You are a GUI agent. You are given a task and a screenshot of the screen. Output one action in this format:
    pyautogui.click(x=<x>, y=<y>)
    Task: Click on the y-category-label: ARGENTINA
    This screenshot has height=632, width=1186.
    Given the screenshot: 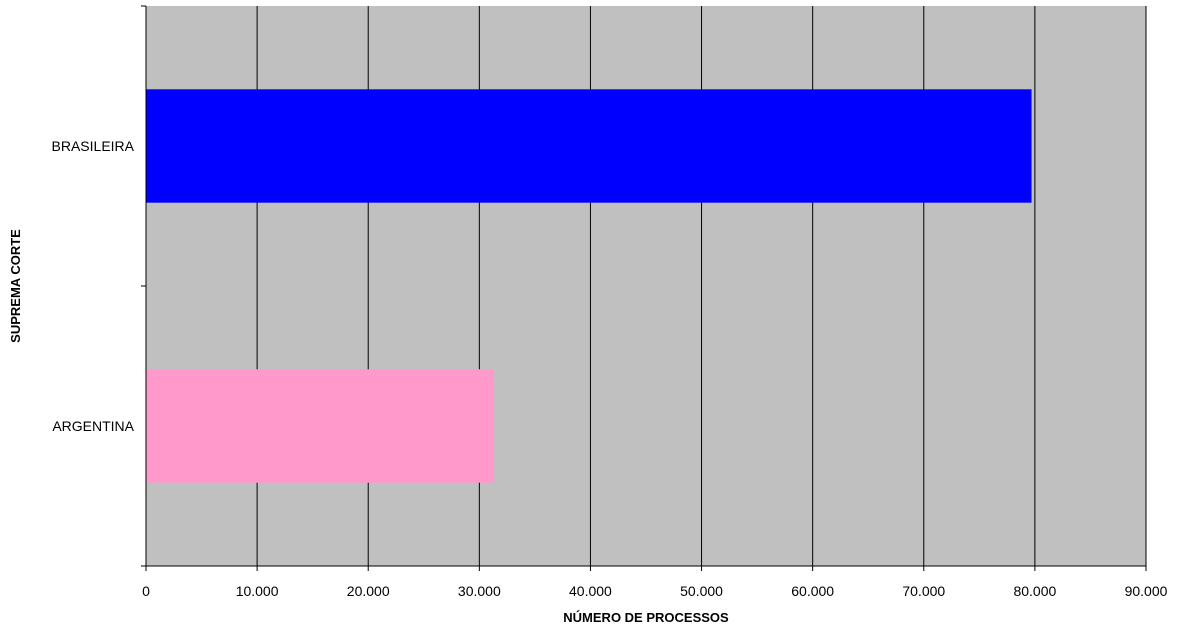 What is the action you would take?
    pyautogui.click(x=93, y=426)
    